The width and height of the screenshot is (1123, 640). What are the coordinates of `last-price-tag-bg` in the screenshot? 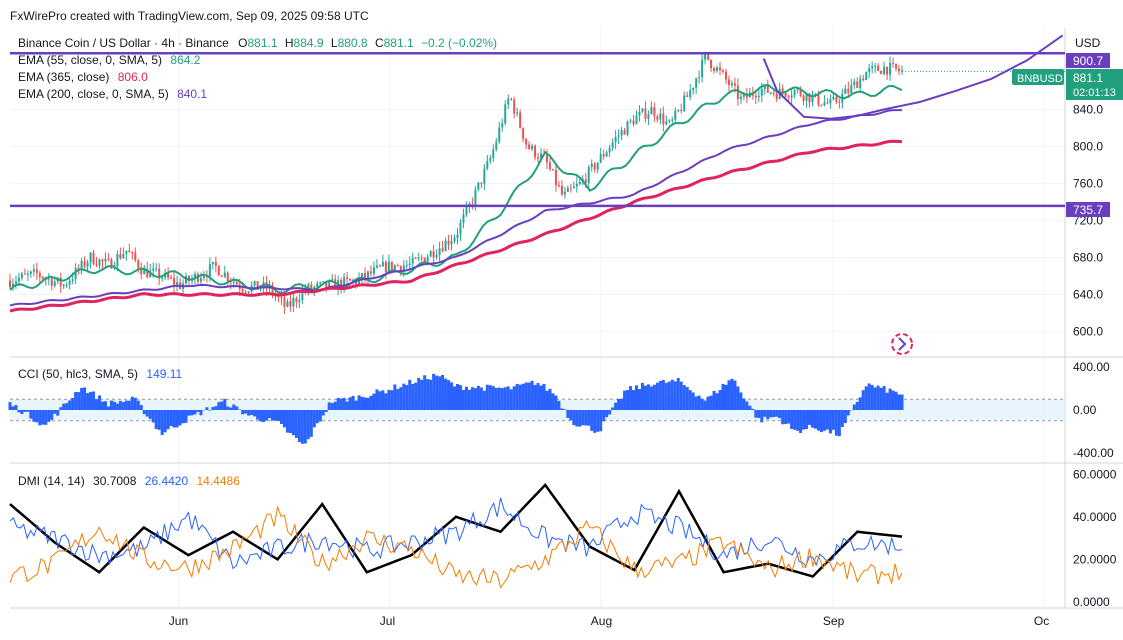 It's located at (1094, 84).